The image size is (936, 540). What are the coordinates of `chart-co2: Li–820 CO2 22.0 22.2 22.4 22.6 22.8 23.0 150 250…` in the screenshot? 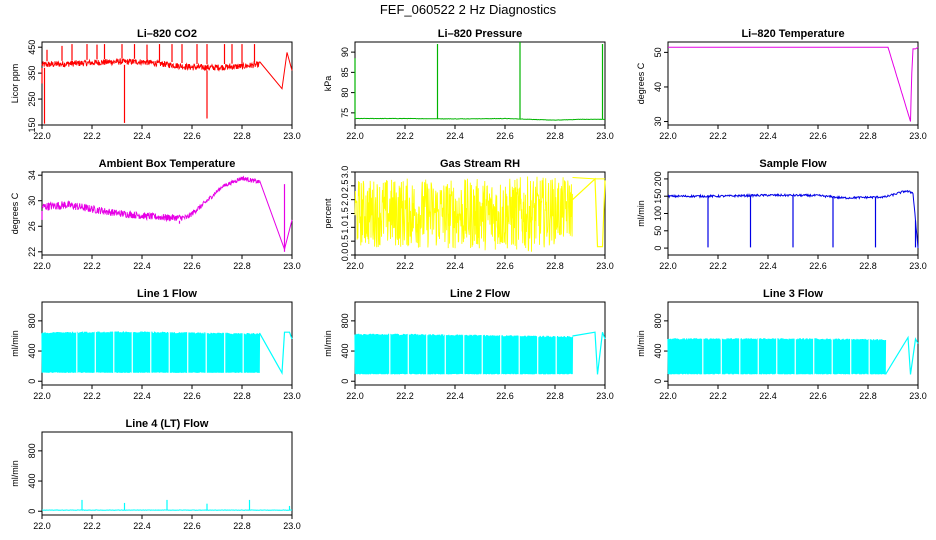 It's located at (155, 84).